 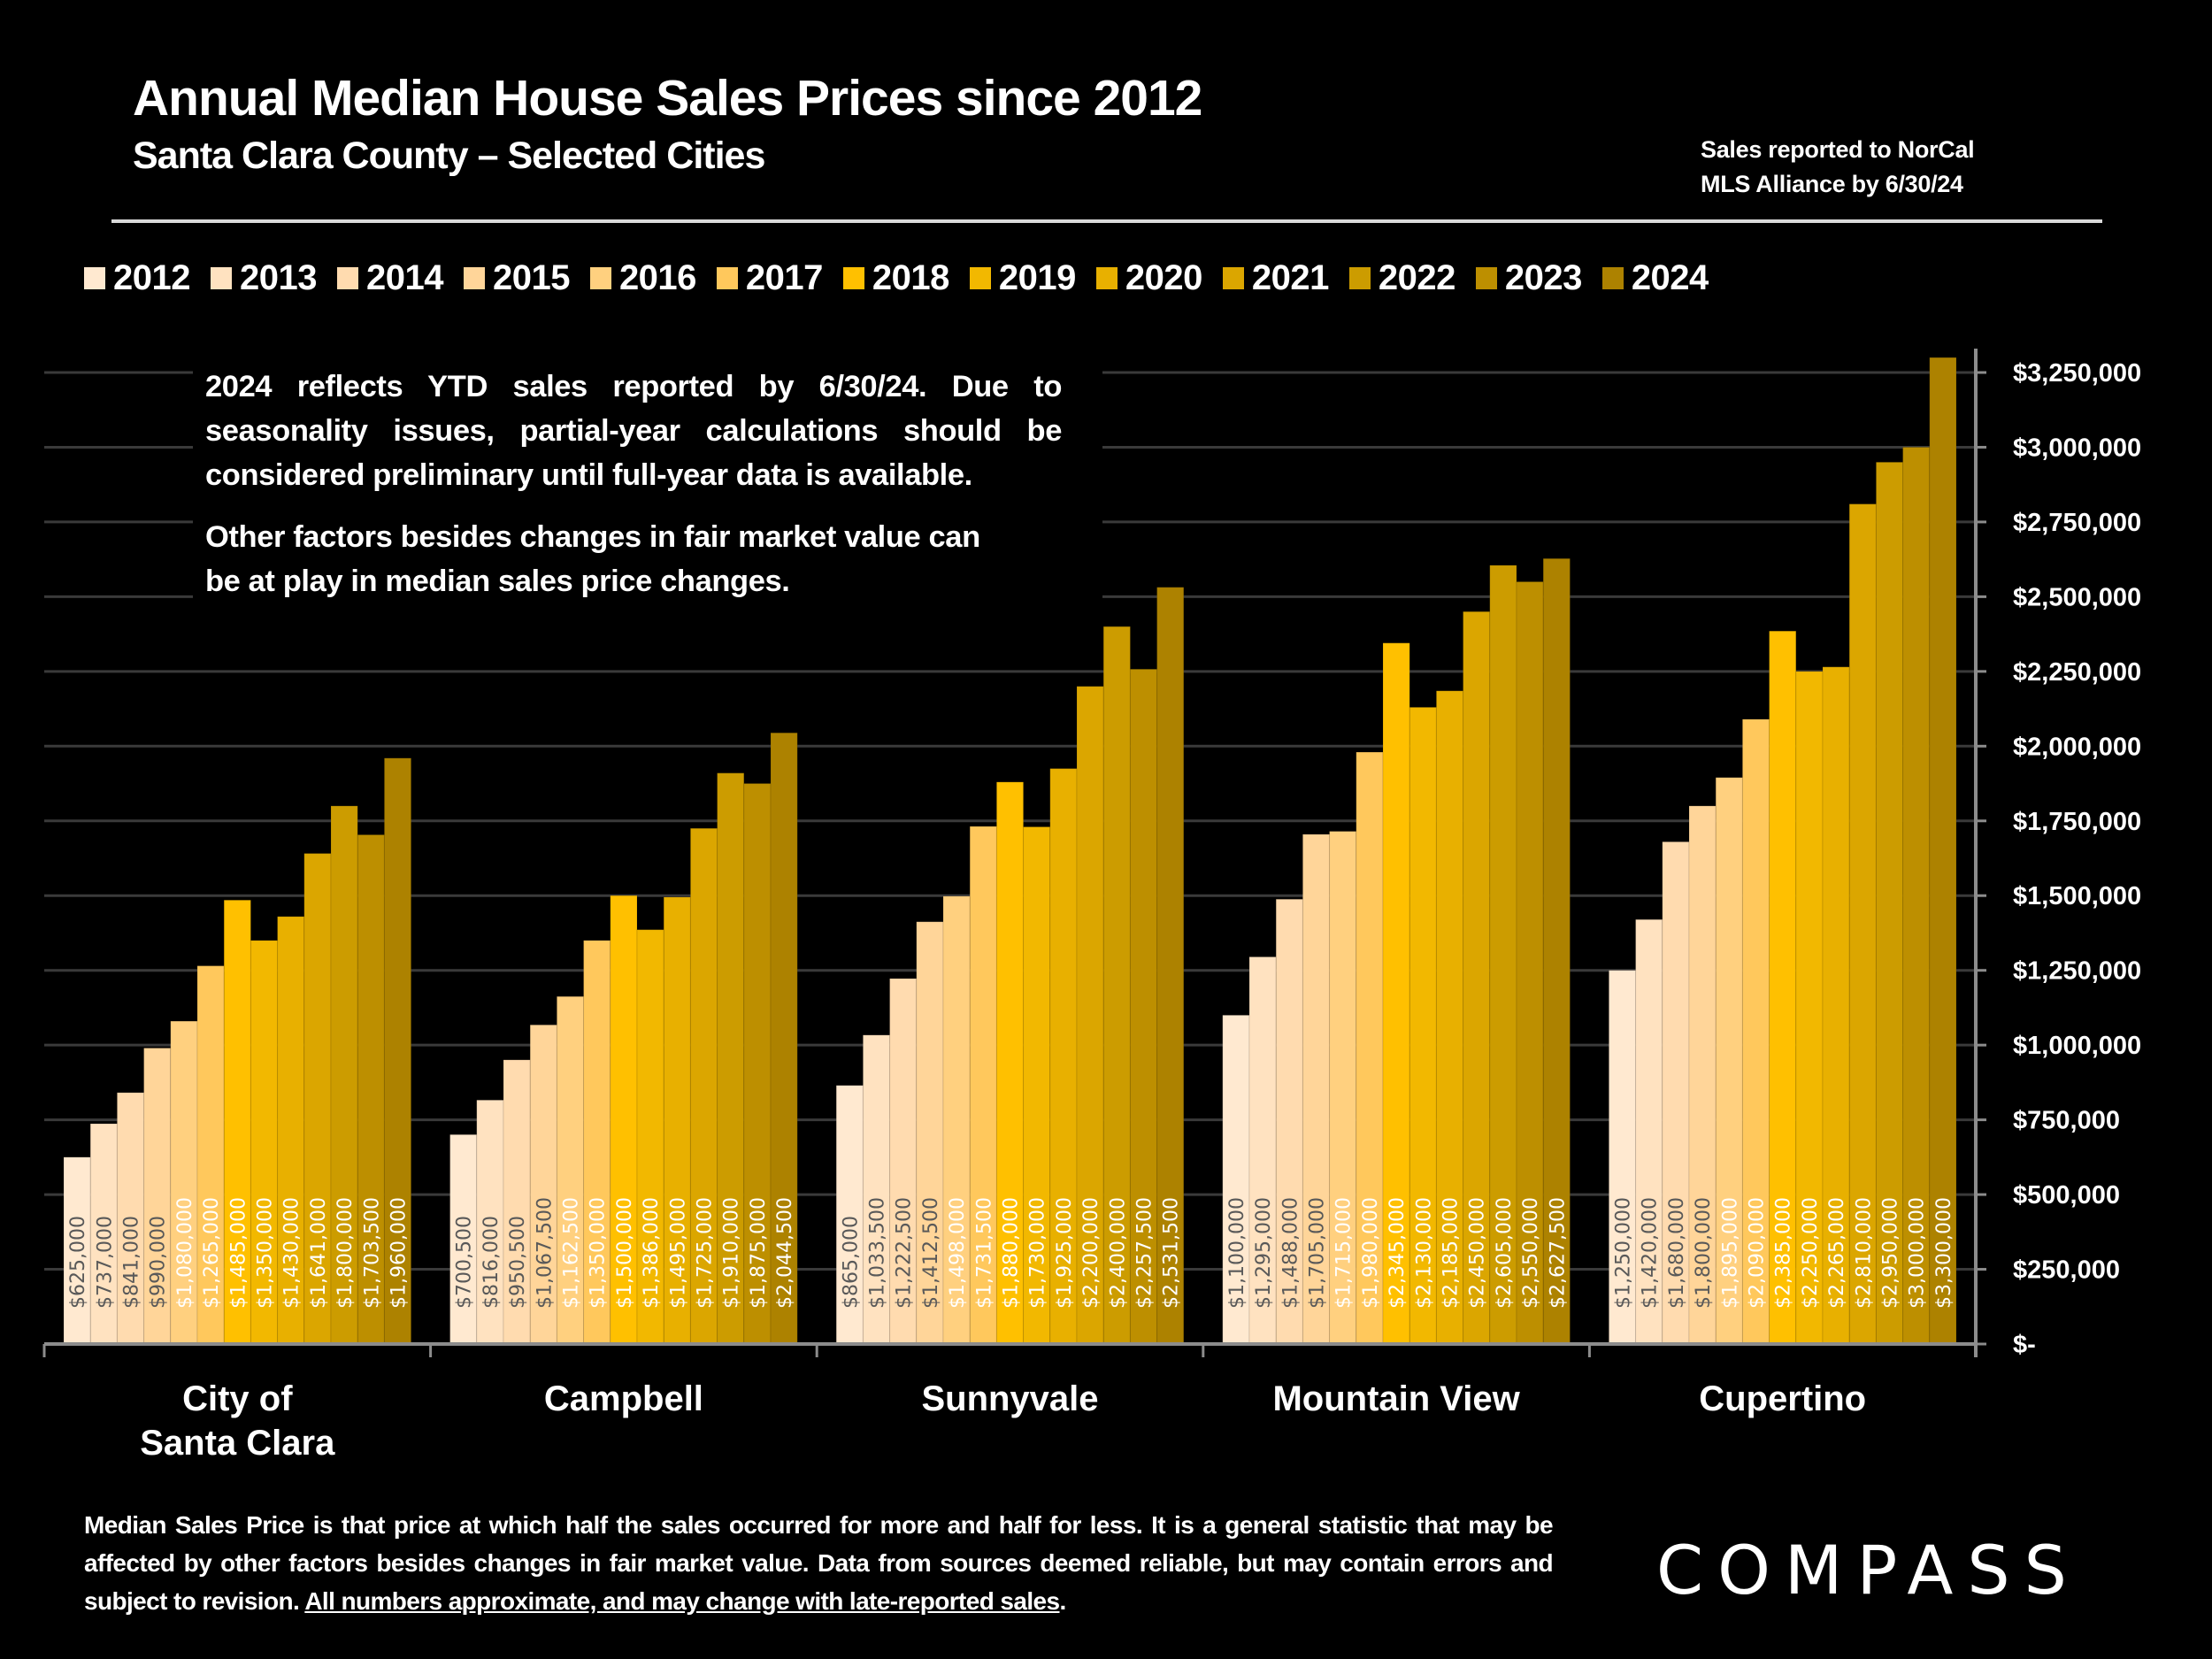 What do you see at coordinates (1276, 278) in the screenshot?
I see `legend-item: 2021` at bounding box center [1276, 278].